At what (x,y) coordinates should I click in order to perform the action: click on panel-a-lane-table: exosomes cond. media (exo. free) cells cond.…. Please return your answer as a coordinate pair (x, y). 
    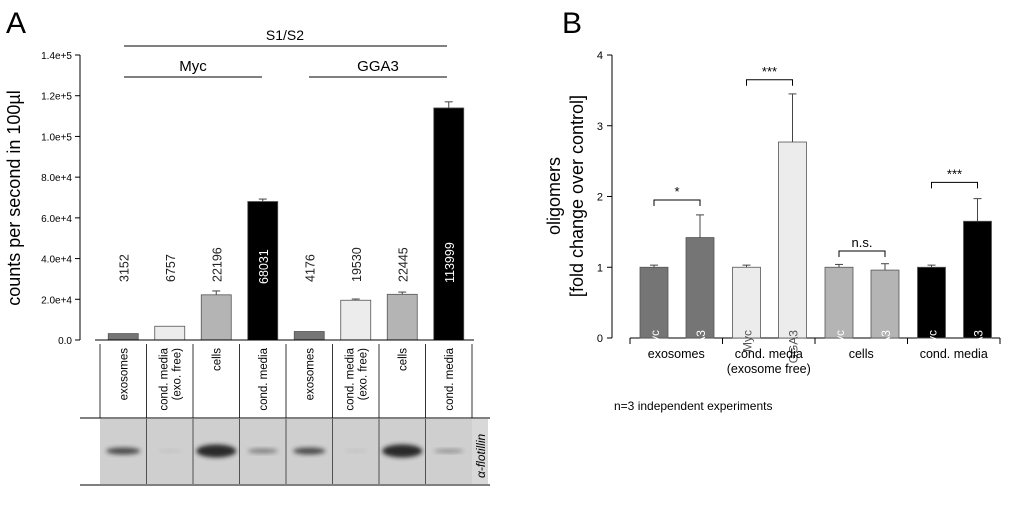
    Looking at the image, I should click on (284, 378).